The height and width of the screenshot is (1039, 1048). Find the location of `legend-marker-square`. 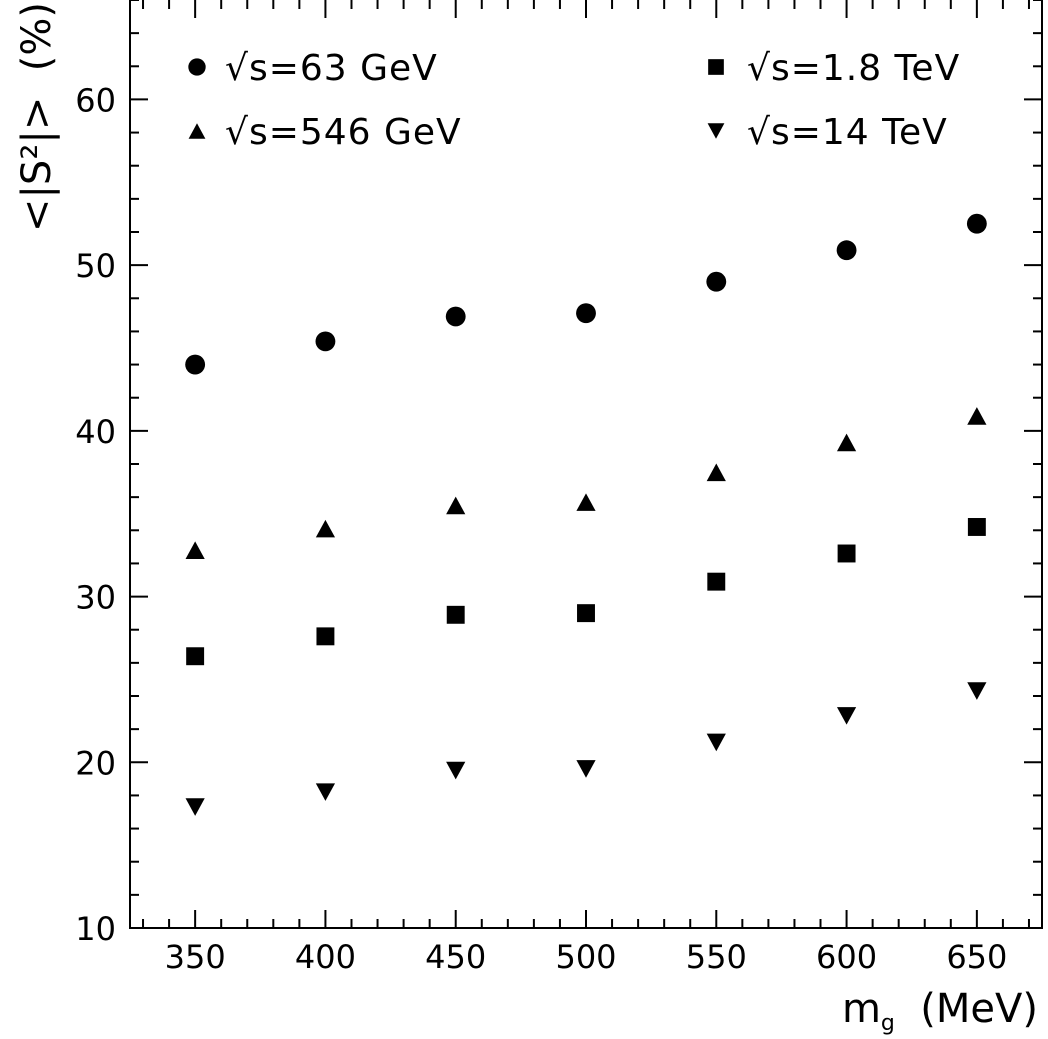

legend-marker-square is located at coordinates (716, 67).